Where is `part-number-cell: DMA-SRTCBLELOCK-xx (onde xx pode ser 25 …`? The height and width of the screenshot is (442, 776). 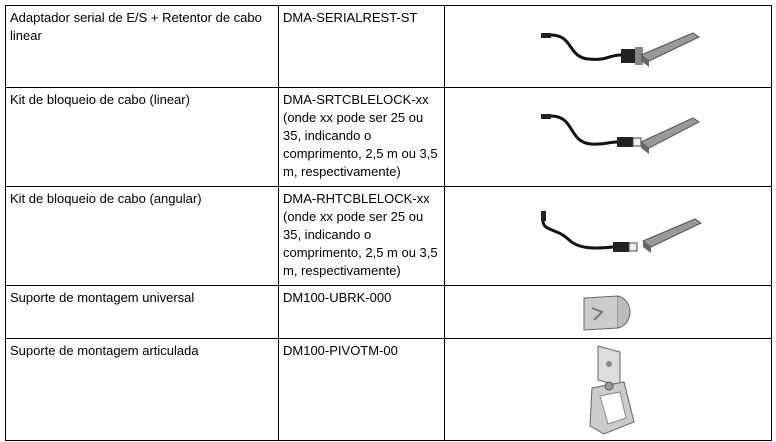 part-number-cell: DMA-SRTCBLELOCK-xx (onde xx pode ser 25 … is located at coordinates (361, 137).